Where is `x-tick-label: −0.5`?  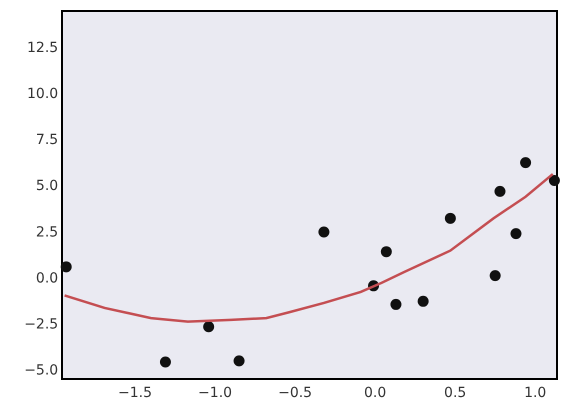 x-tick-label: −0.5 is located at coordinates (295, 392).